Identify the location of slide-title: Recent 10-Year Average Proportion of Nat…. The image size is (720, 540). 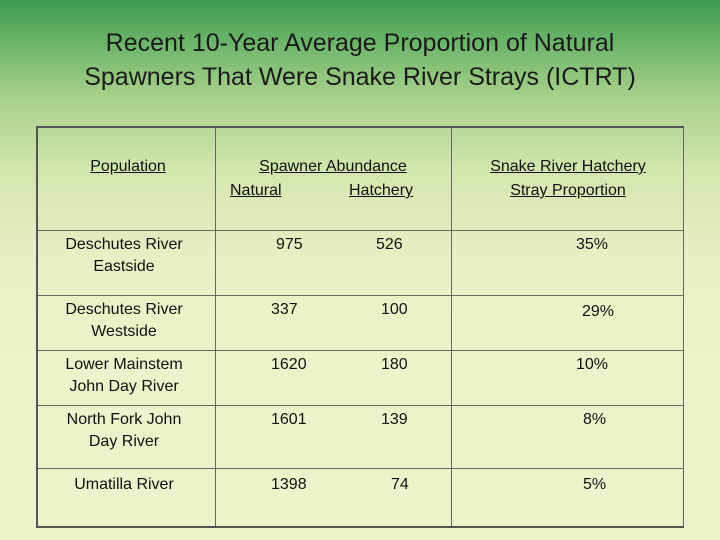
(360, 60).